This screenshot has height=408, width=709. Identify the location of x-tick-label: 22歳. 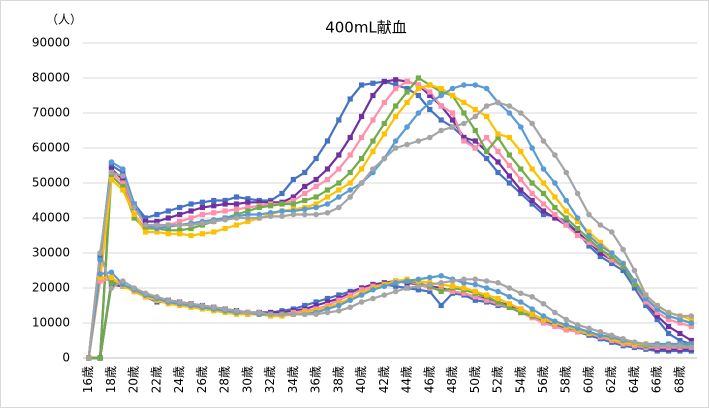
(156, 379).